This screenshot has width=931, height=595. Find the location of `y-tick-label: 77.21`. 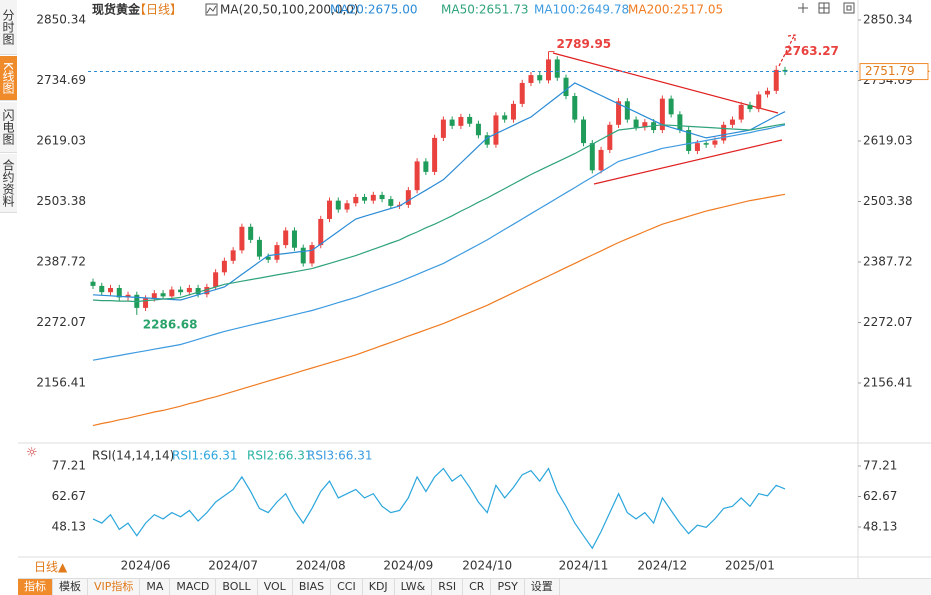

y-tick-label: 77.21 is located at coordinates (69, 465).